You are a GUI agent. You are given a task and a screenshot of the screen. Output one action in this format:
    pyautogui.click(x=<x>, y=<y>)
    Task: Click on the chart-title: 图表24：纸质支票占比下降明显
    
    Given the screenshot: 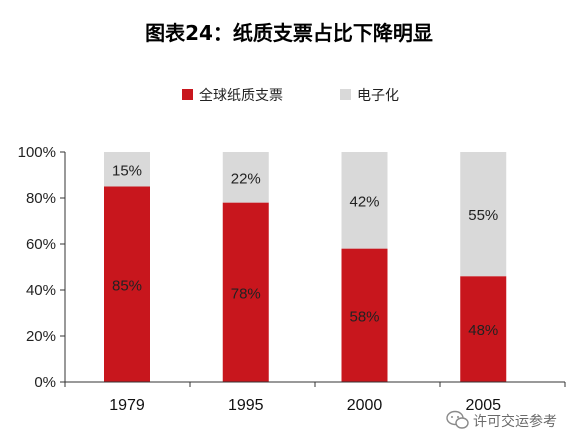 What is the action you would take?
    pyautogui.click(x=289, y=33)
    